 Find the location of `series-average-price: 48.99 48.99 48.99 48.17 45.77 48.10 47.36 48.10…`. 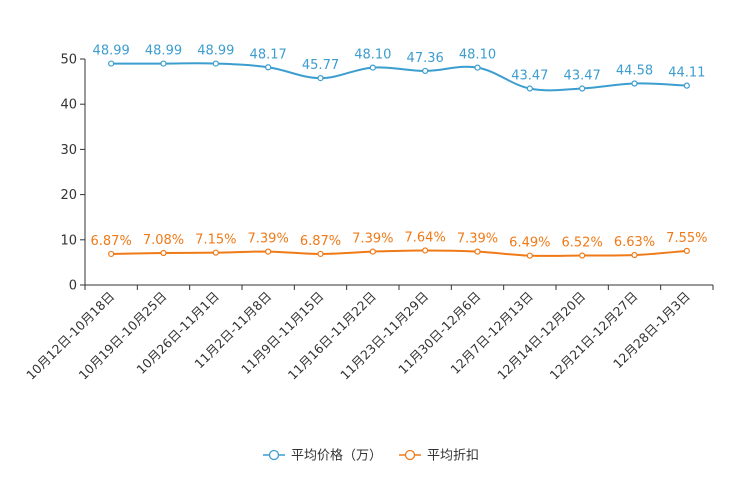

series-average-price: 48.99 48.99 48.99 48.17 45.77 48.10 47.36 48.10… is located at coordinates (399, 68).